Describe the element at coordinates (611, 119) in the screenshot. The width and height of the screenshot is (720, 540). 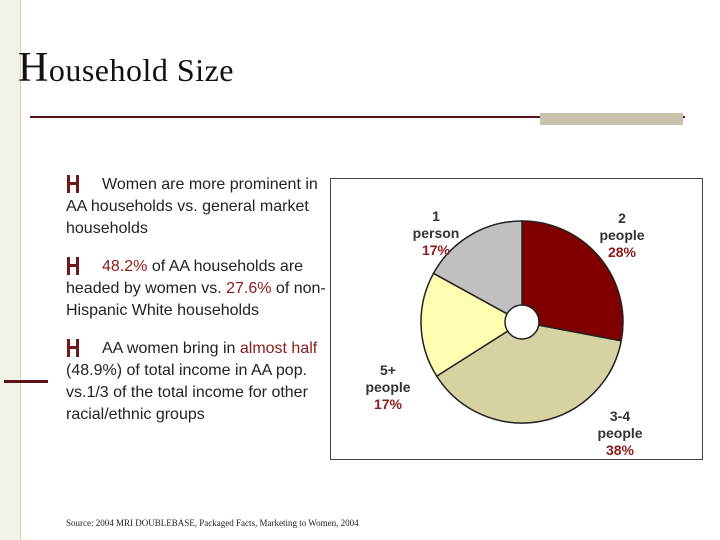
I see `title-underline-block` at that location.